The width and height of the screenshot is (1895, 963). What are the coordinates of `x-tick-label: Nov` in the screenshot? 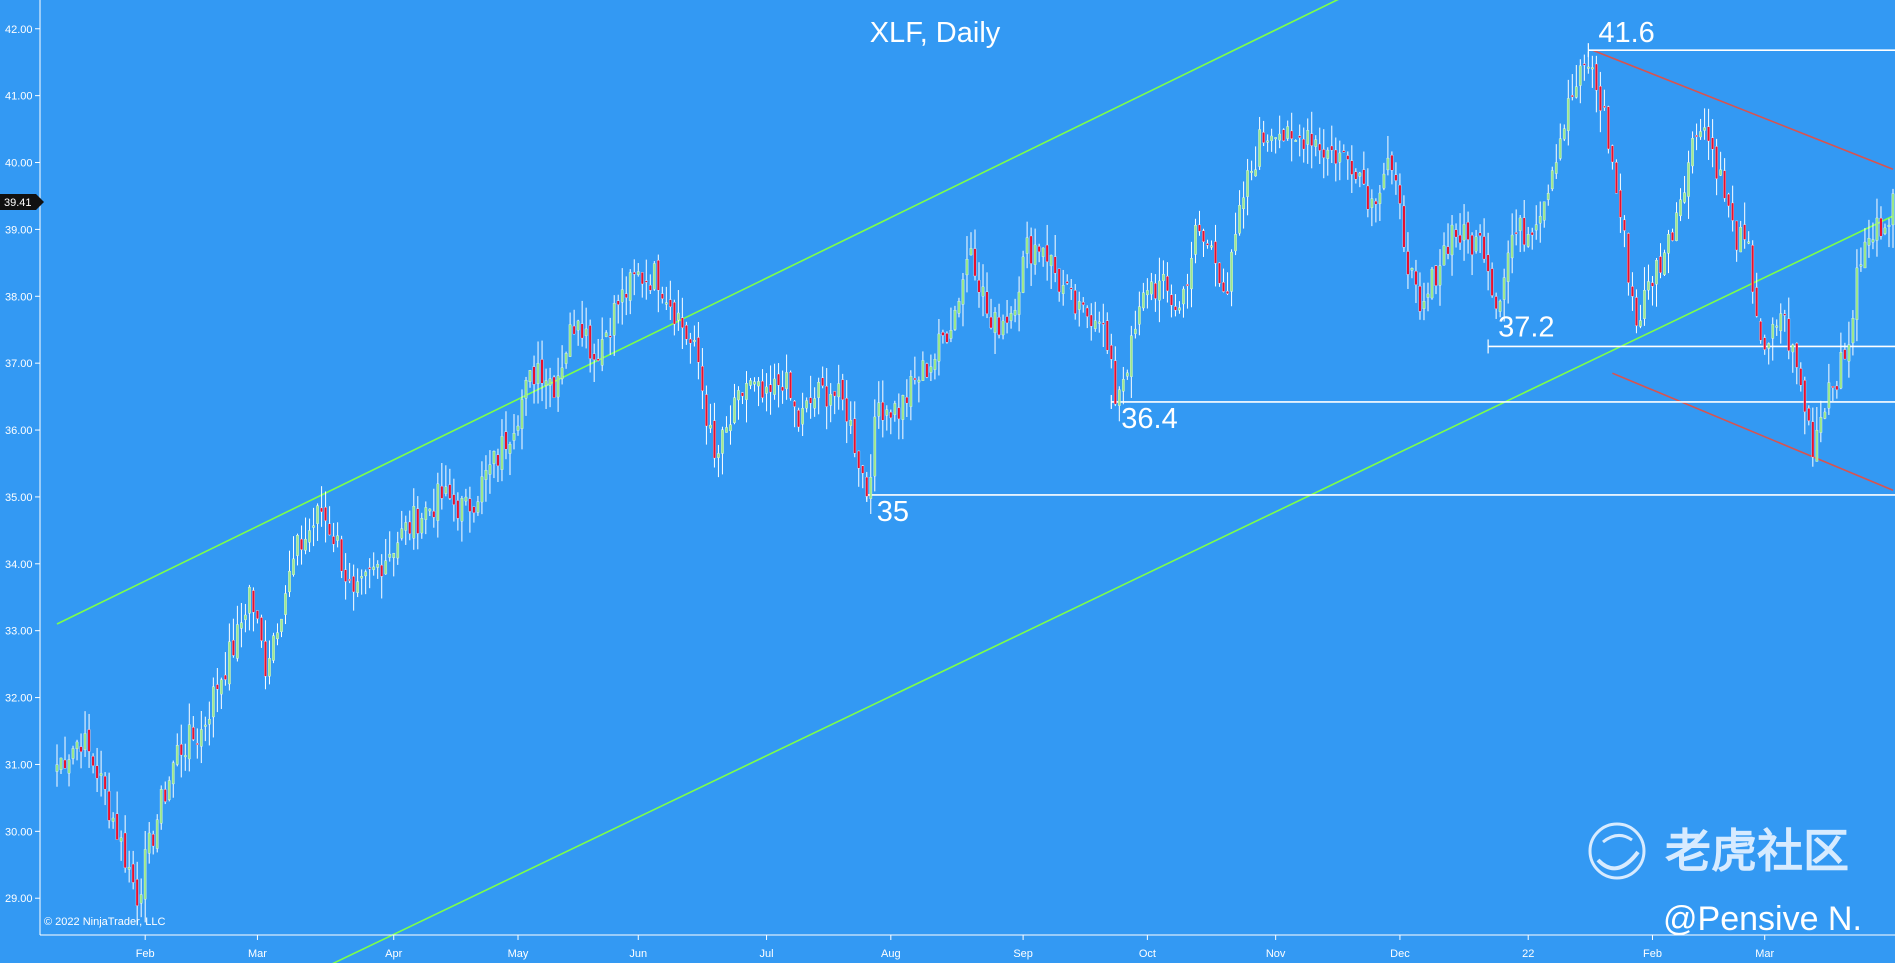 It's located at (1276, 954).